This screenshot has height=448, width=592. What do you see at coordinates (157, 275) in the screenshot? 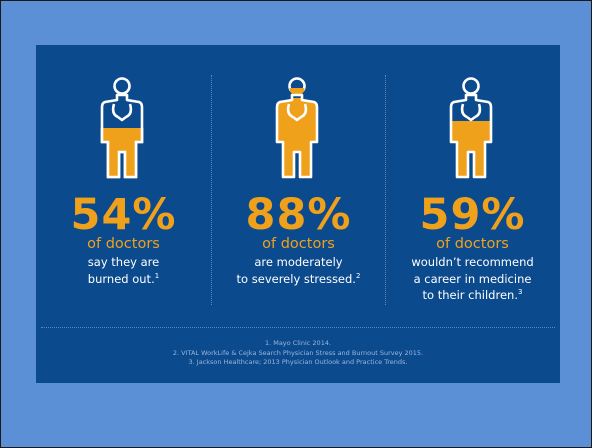
I see `footnote-ref: 1` at bounding box center [157, 275].